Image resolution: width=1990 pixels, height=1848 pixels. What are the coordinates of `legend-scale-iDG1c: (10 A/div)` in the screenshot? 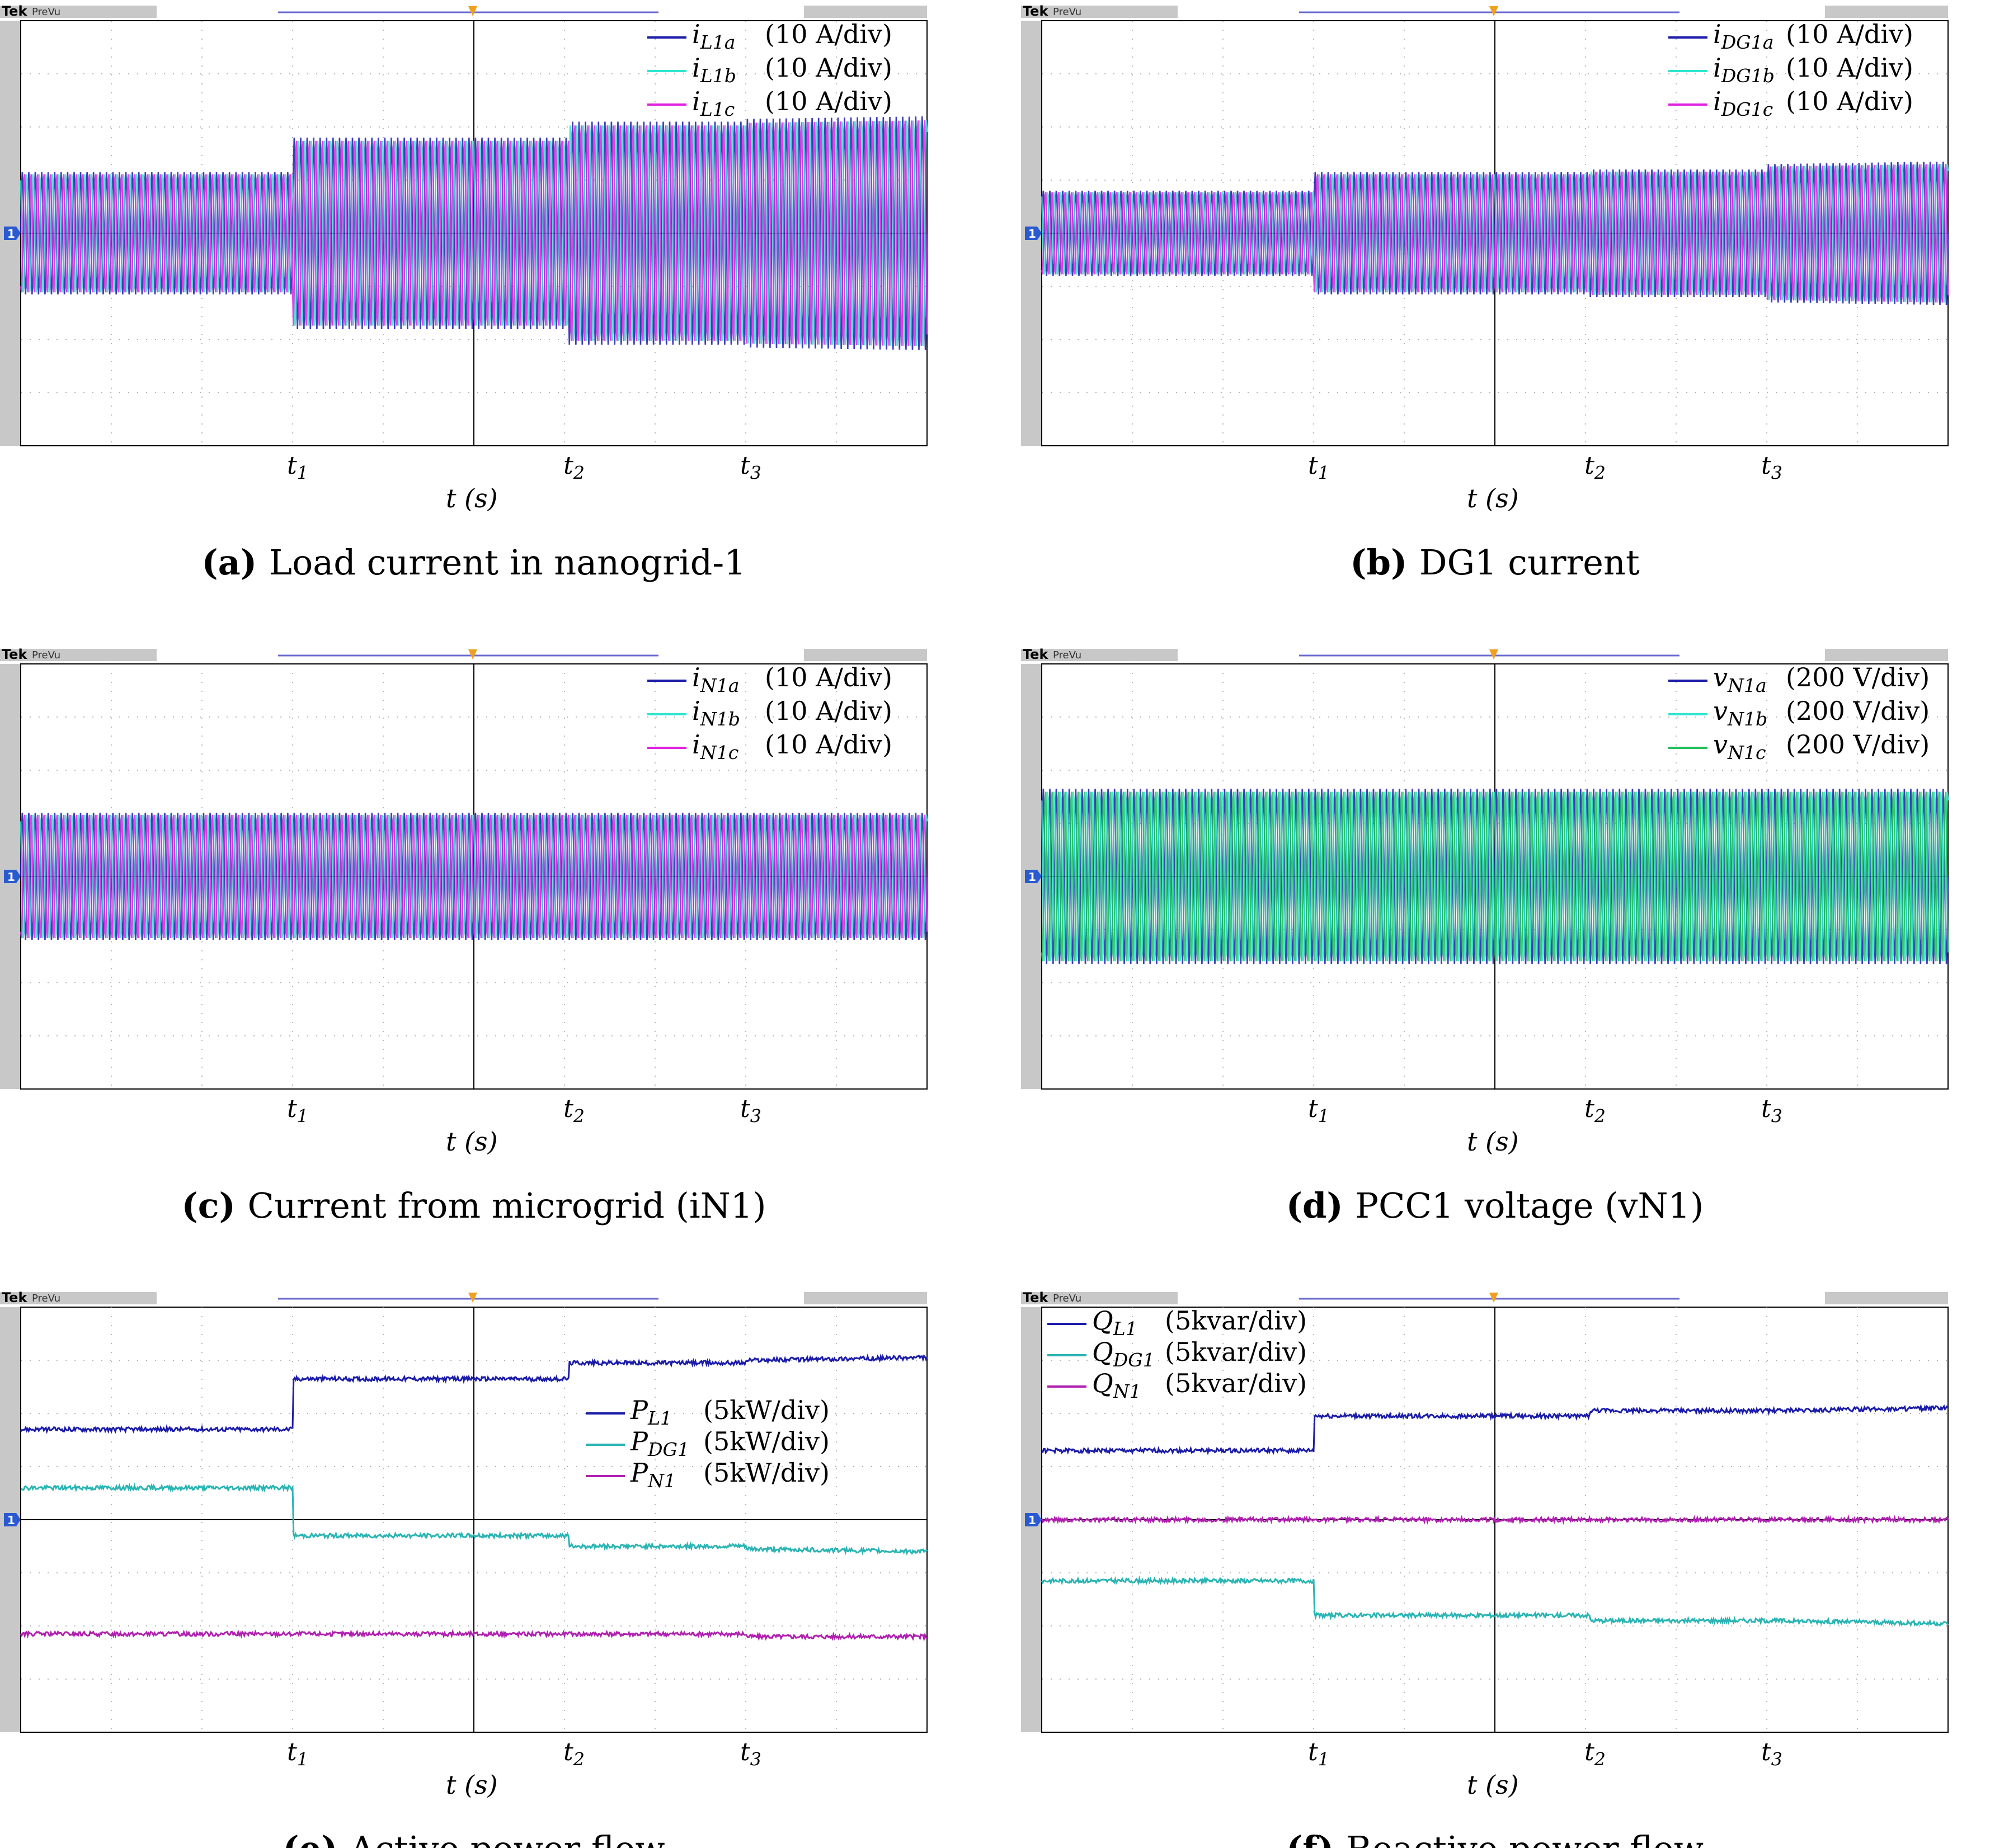 It's located at (1849, 101).